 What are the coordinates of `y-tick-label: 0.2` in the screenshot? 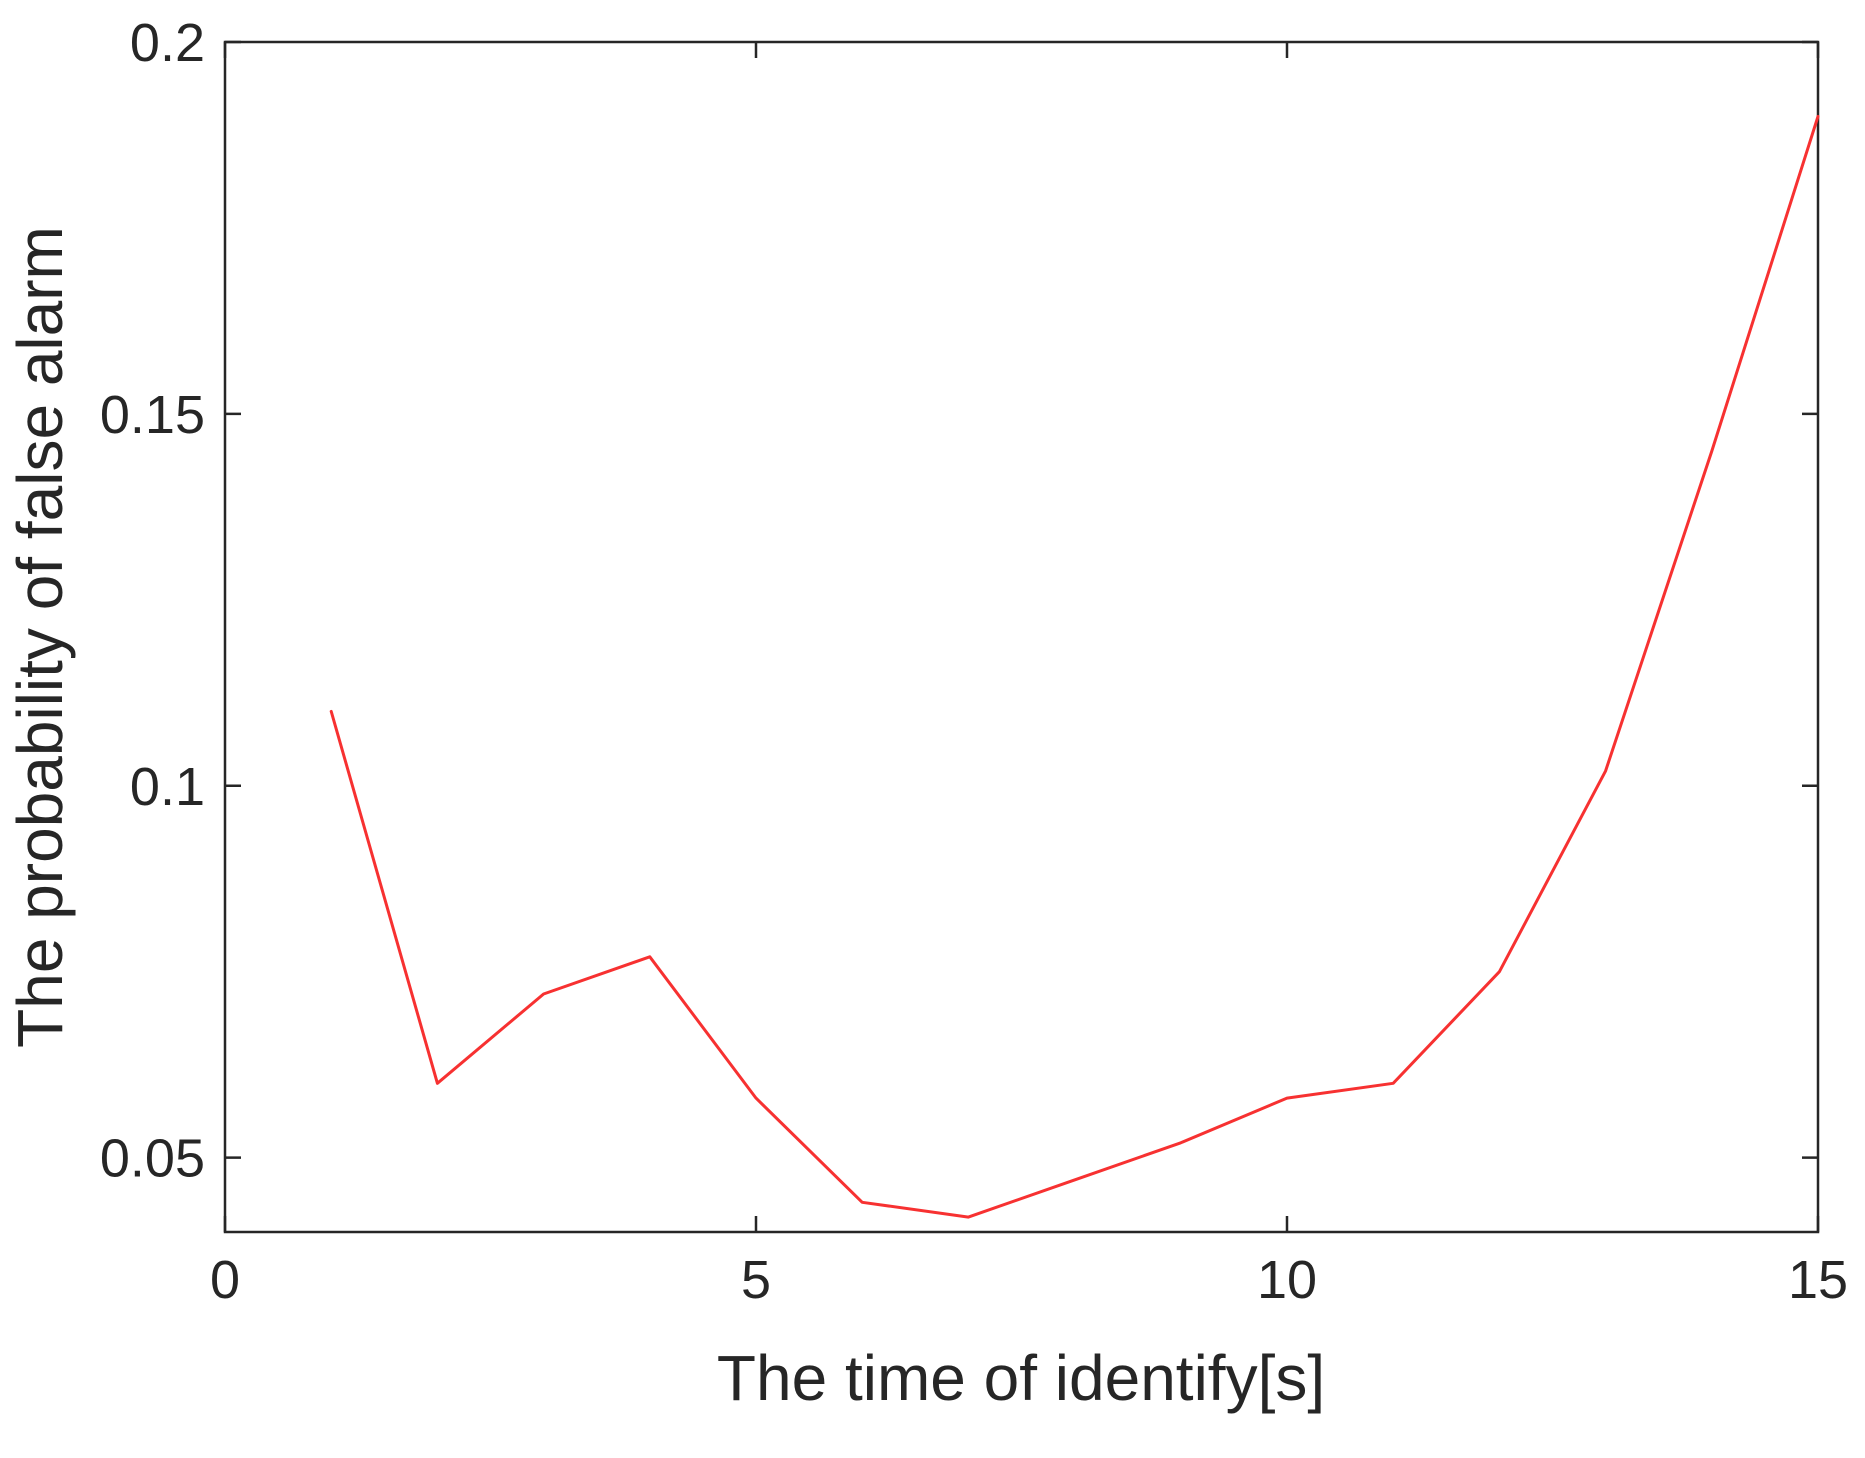 It's located at (167, 43).